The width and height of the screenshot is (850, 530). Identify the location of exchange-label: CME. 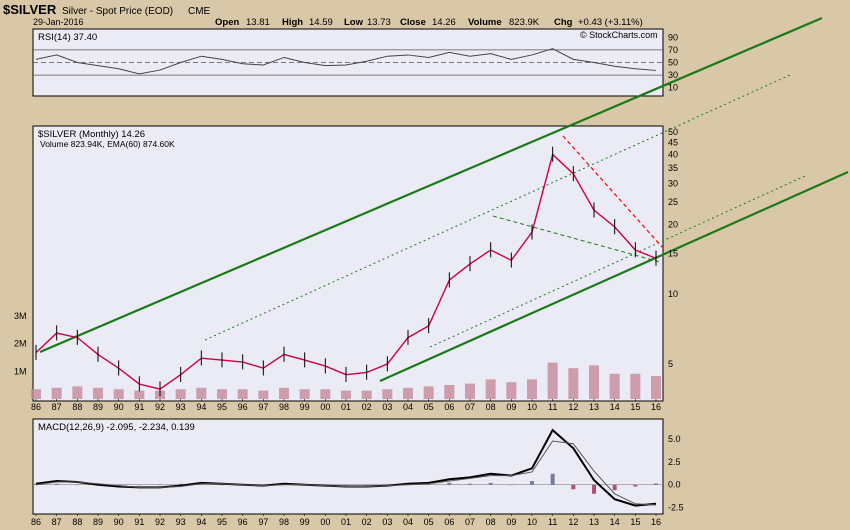
(199, 11).